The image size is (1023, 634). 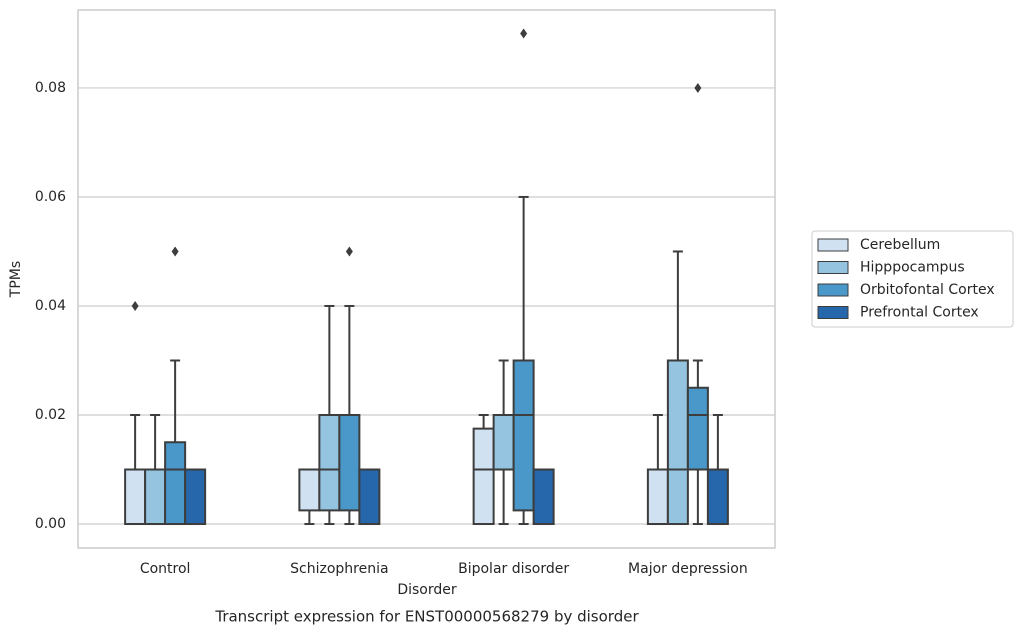 What do you see at coordinates (919, 313) in the screenshot?
I see `legend-label: Prefrontal Cortex` at bounding box center [919, 313].